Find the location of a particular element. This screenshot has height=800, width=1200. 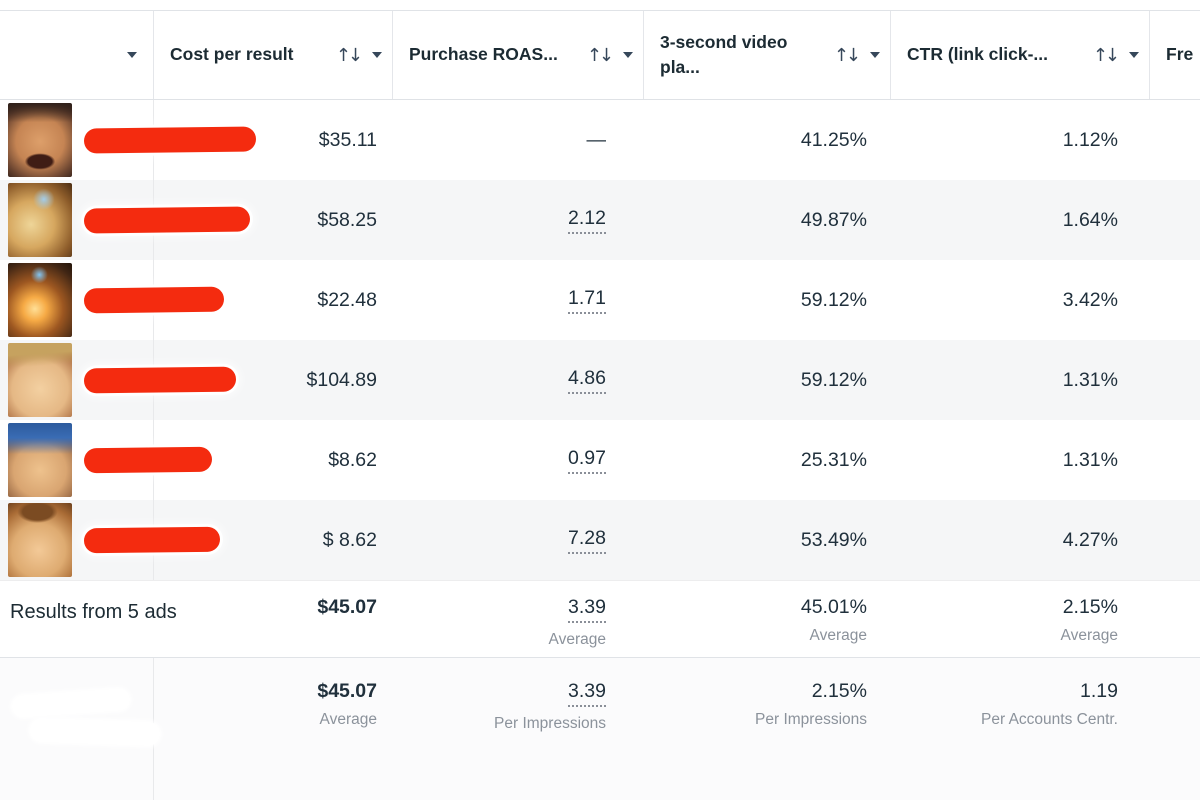

table-row: $8.62 0.97 25.31% 1.31% is located at coordinates (600, 460).